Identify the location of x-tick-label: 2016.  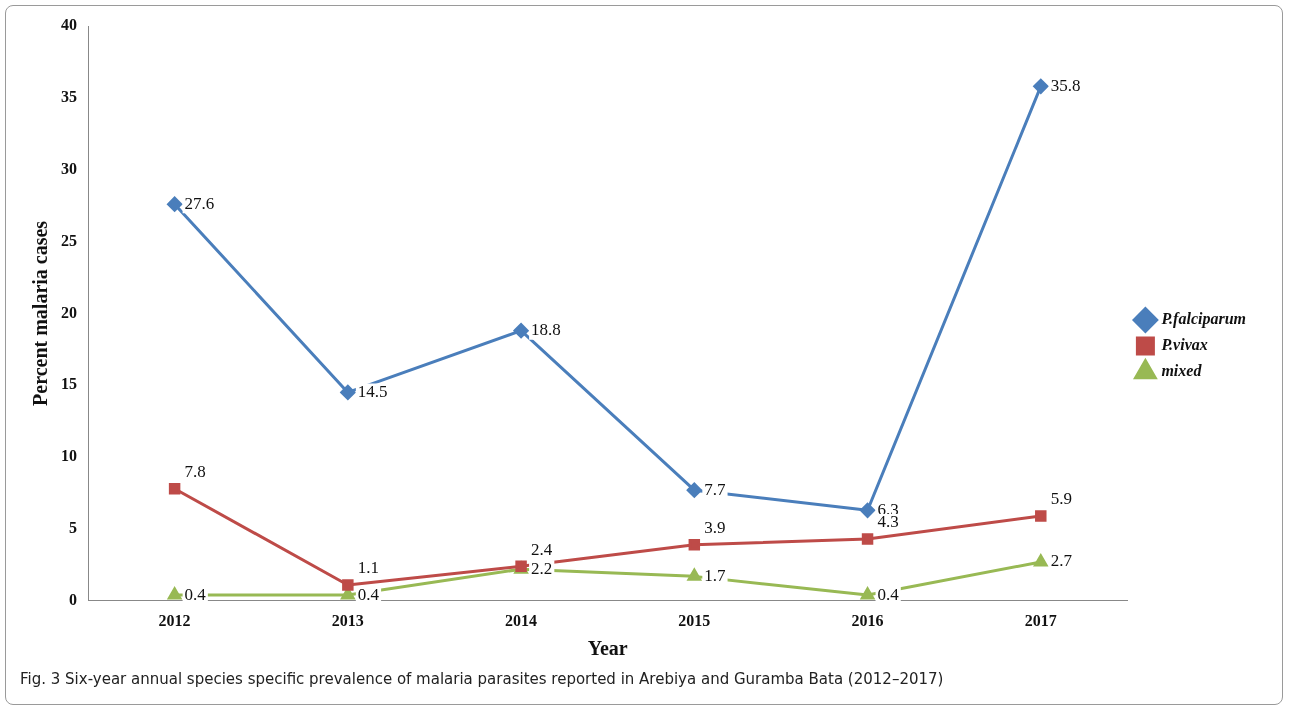
(867, 620).